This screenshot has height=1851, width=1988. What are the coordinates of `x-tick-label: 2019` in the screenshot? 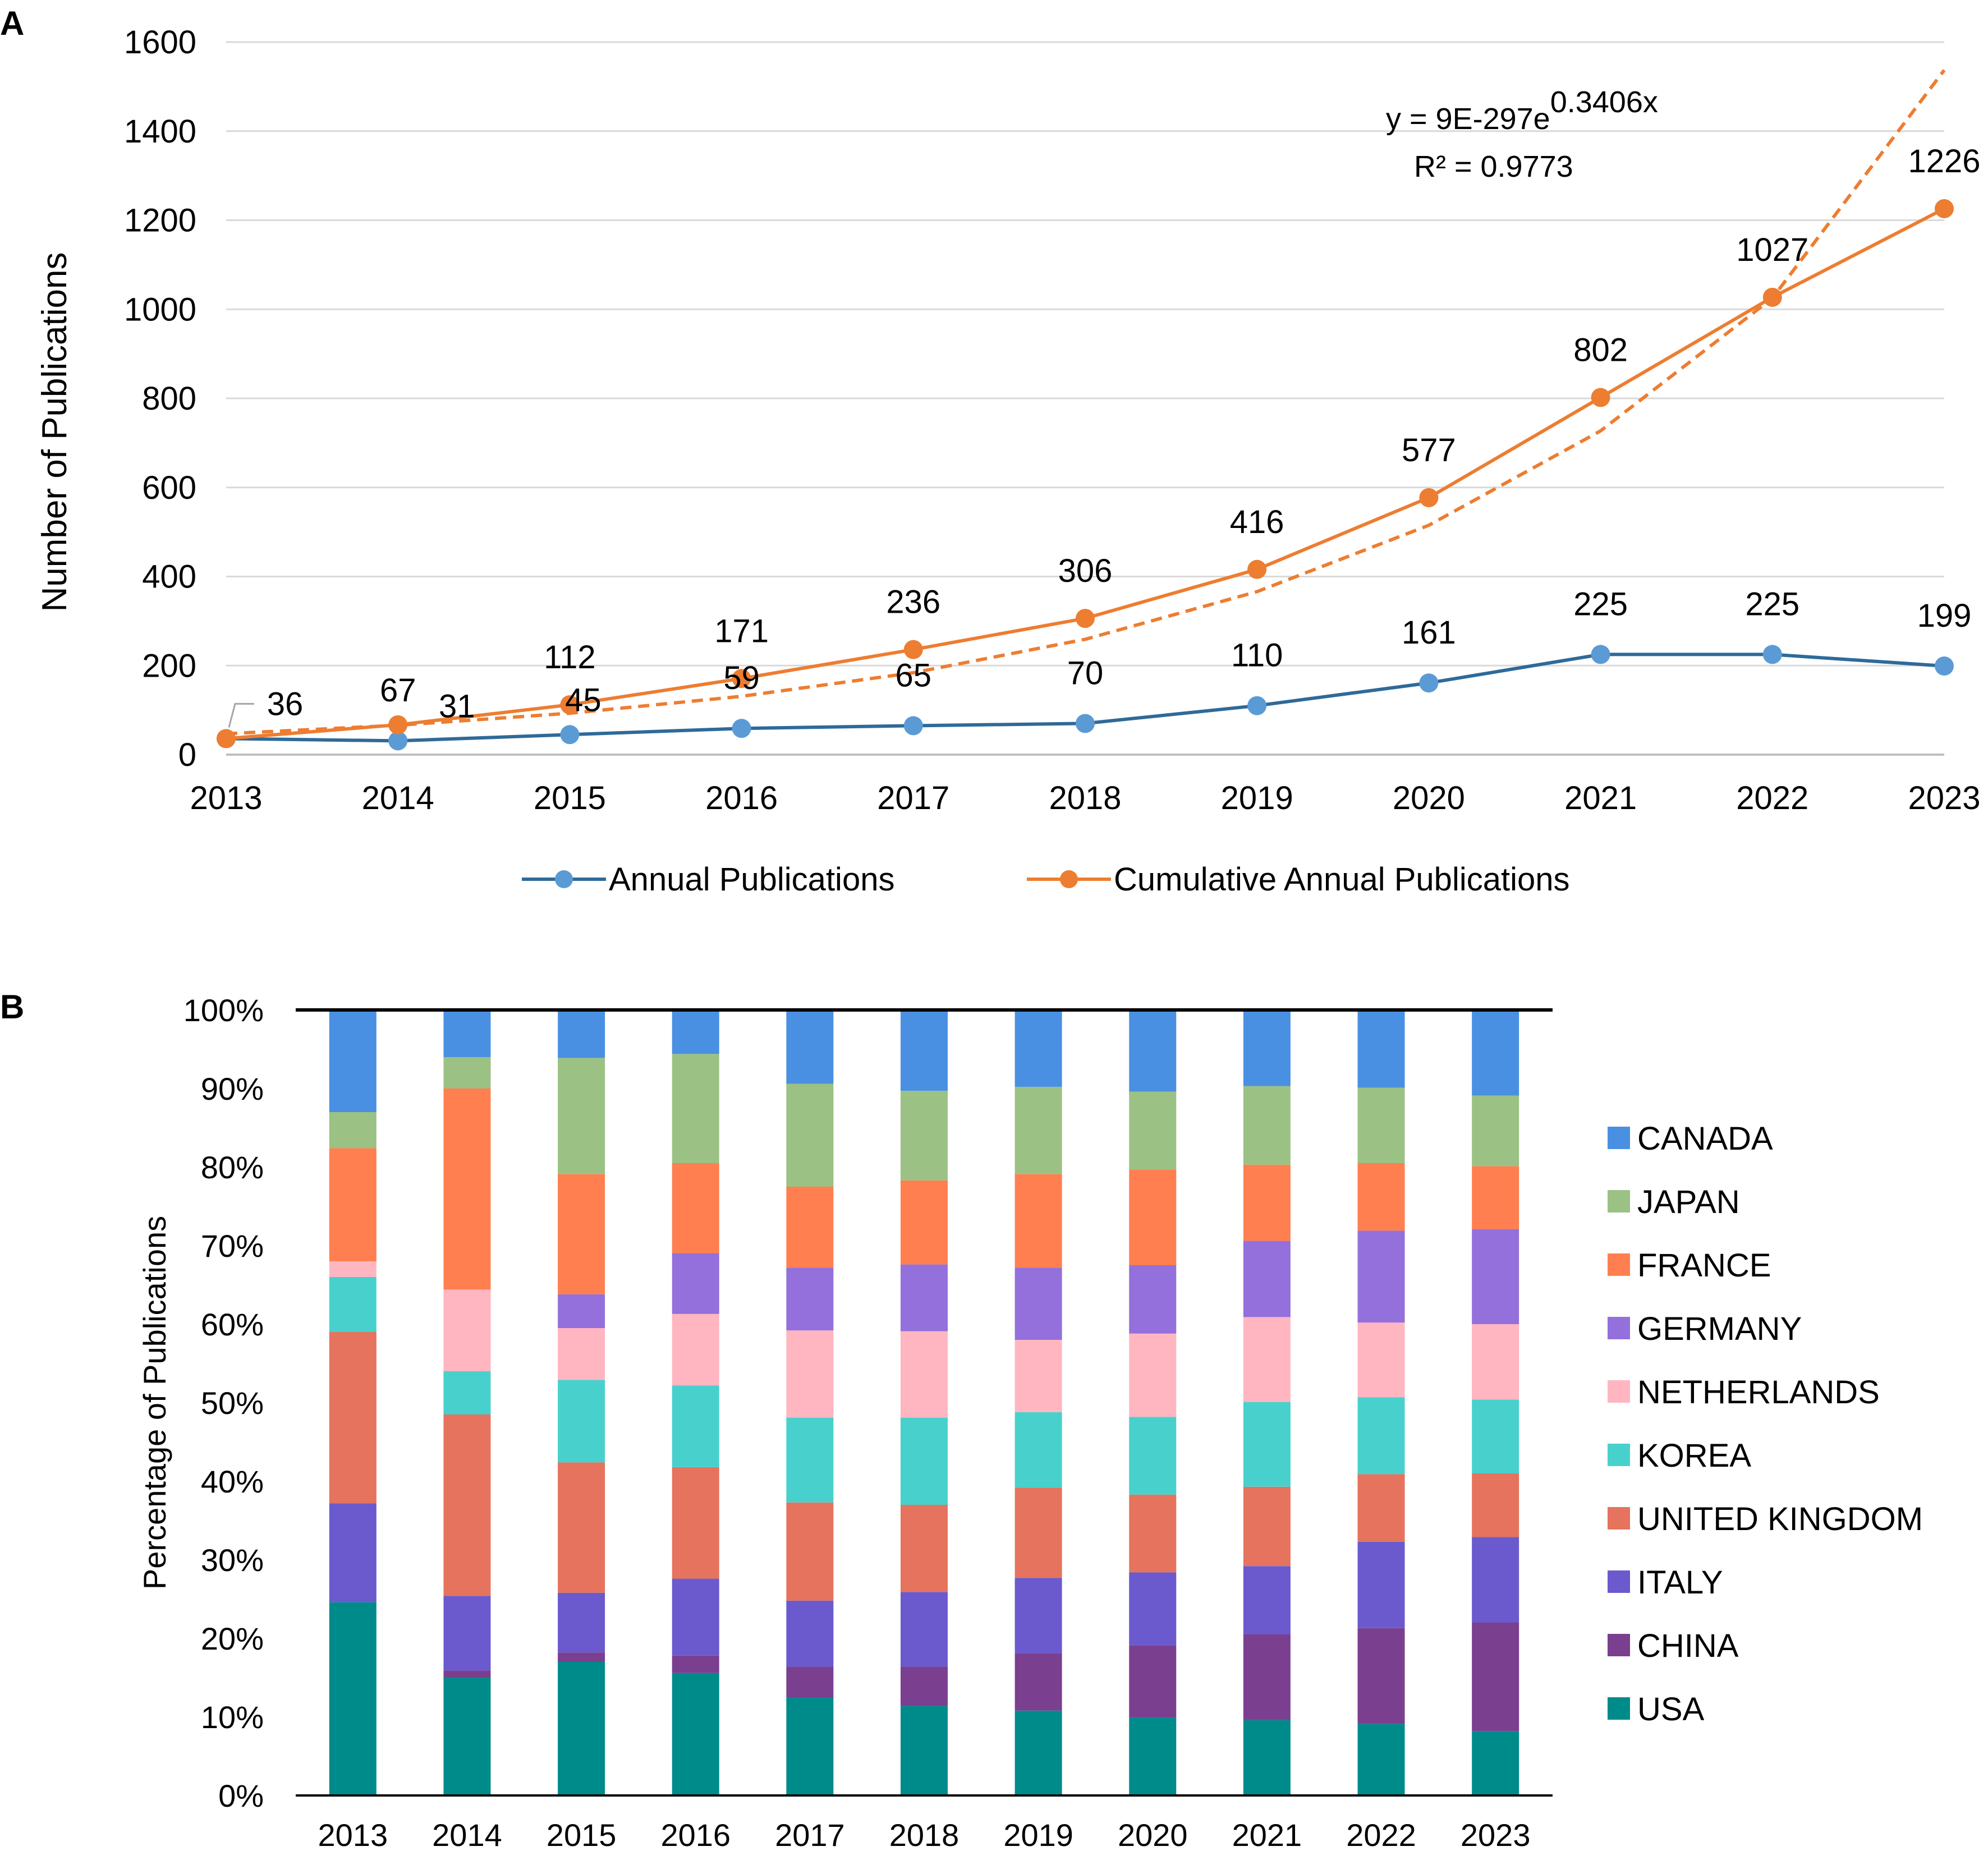 It's located at (1257, 798).